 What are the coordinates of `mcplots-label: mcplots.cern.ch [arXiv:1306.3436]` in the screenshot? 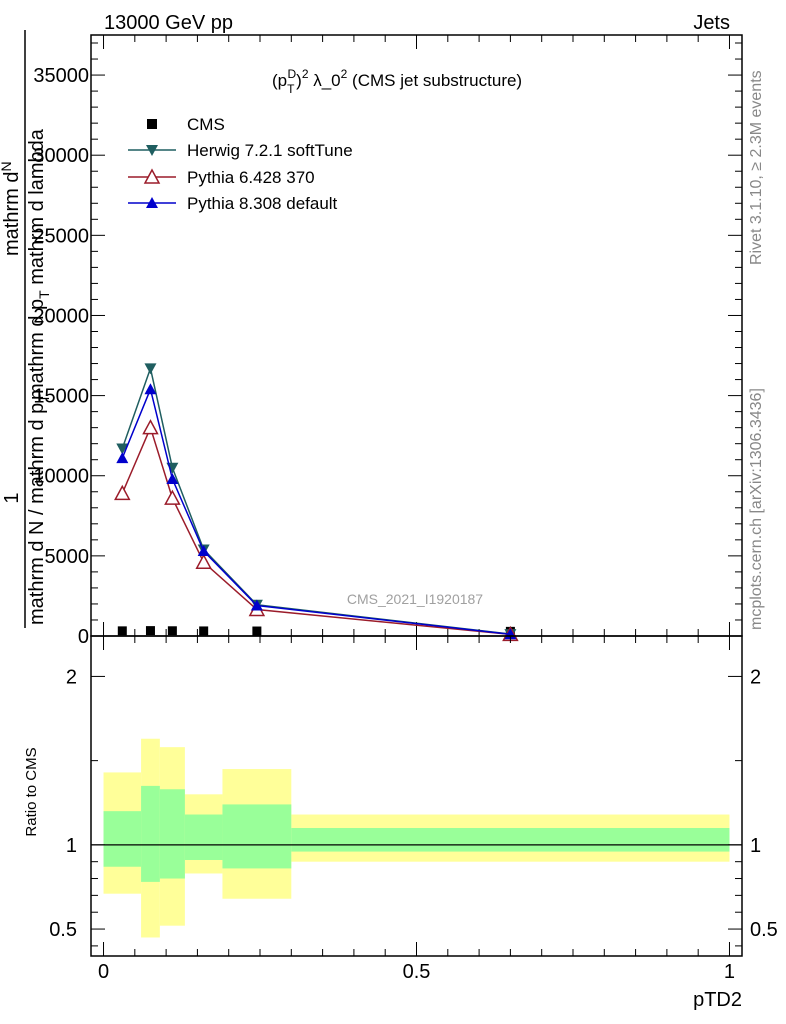 It's located at (756, 509).